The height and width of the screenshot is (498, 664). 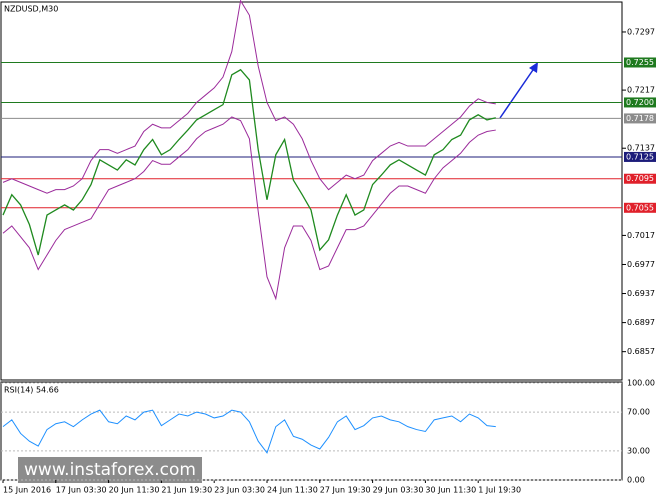 I want to click on y-tick-label: 0.6977, so click(x=641, y=264).